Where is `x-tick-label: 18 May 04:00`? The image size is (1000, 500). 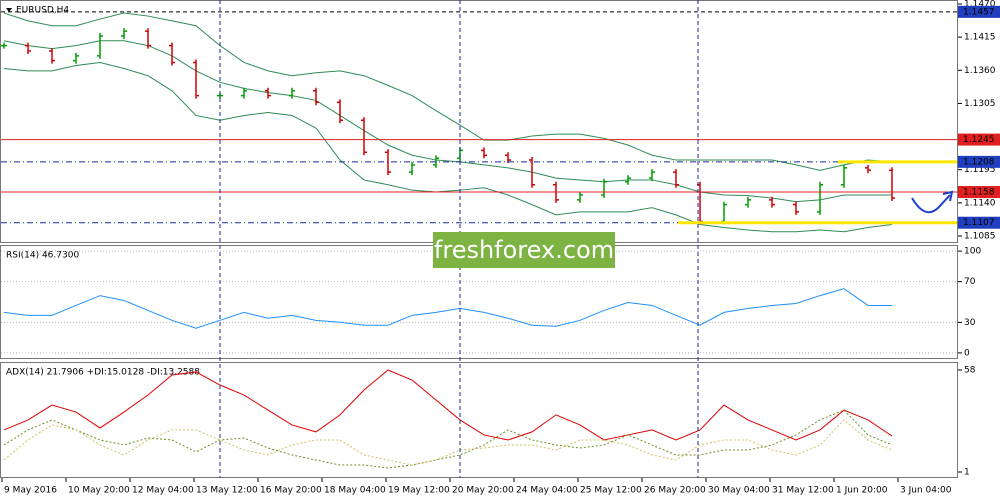 x-tick-label: 18 May 04:00 is located at coordinates (355, 491).